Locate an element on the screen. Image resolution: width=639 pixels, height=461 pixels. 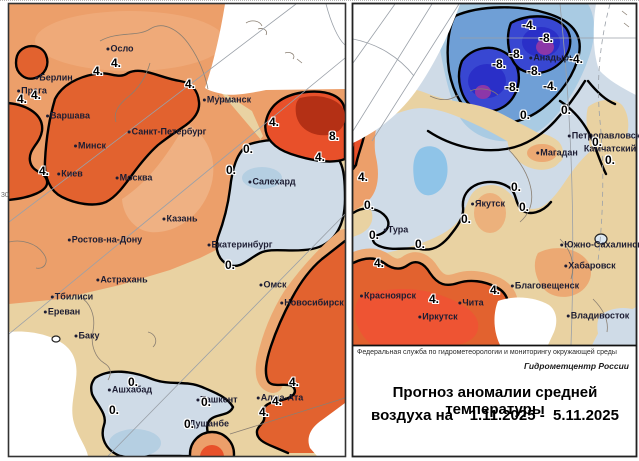
city-name: Благовещенск is located at coordinates (547, 285).